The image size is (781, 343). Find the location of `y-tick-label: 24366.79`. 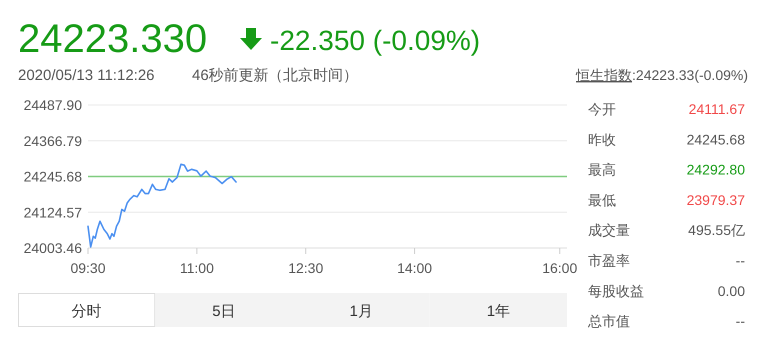

y-tick-label: 24366.79 is located at coordinates (53, 140).